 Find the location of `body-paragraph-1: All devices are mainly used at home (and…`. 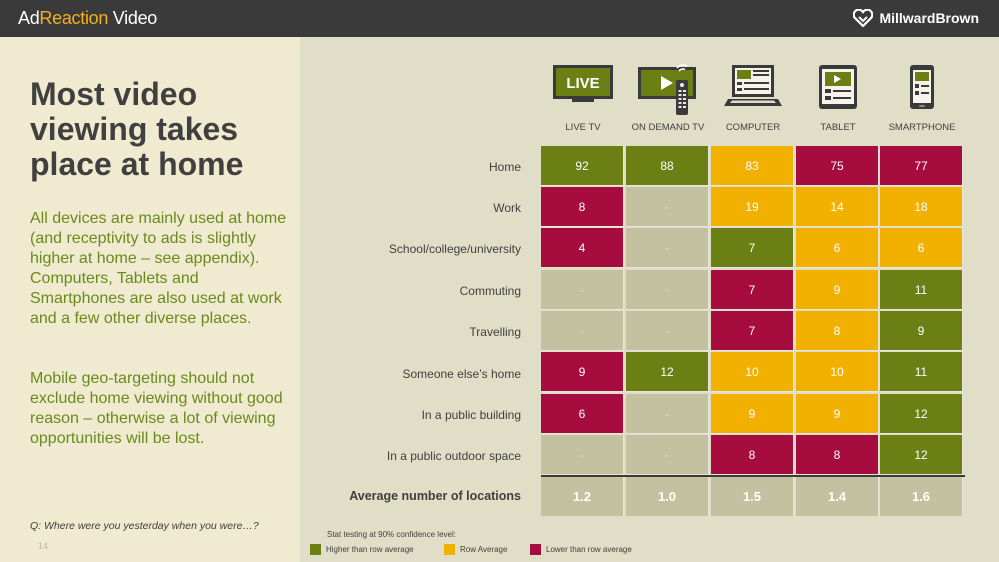

body-paragraph-1: All devices are mainly used at home (and… is located at coordinates (158, 268).